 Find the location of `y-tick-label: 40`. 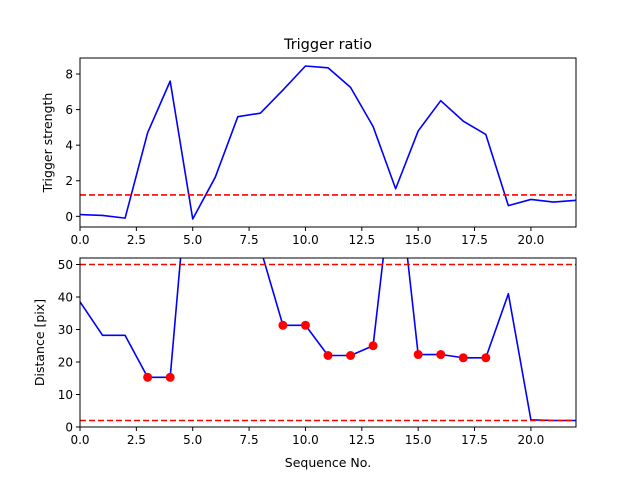

y-tick-label: 40 is located at coordinates (65, 298).